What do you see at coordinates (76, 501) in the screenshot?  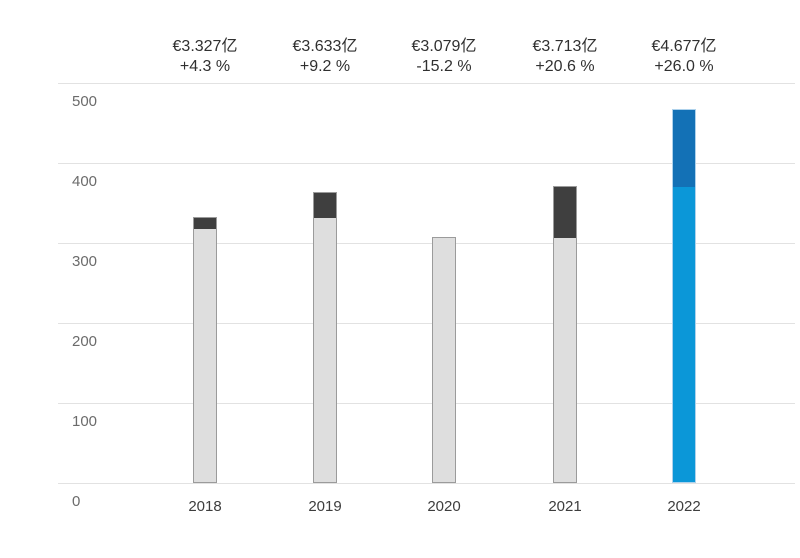 I see `y-axis-tick-label-0: 0` at bounding box center [76, 501].